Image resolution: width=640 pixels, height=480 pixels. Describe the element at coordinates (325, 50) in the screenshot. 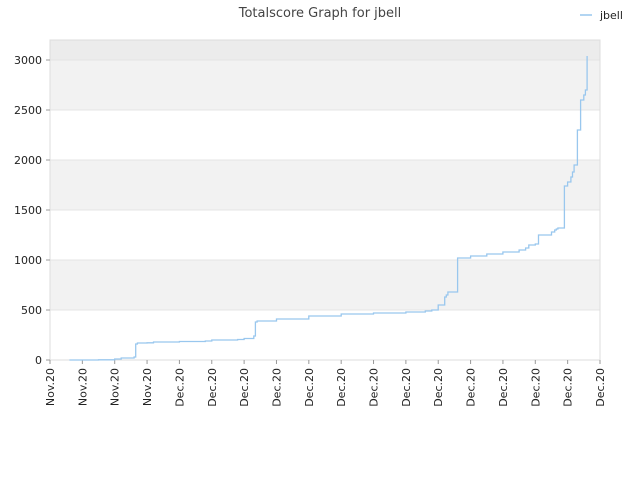

I see `grid-band-top` at that location.